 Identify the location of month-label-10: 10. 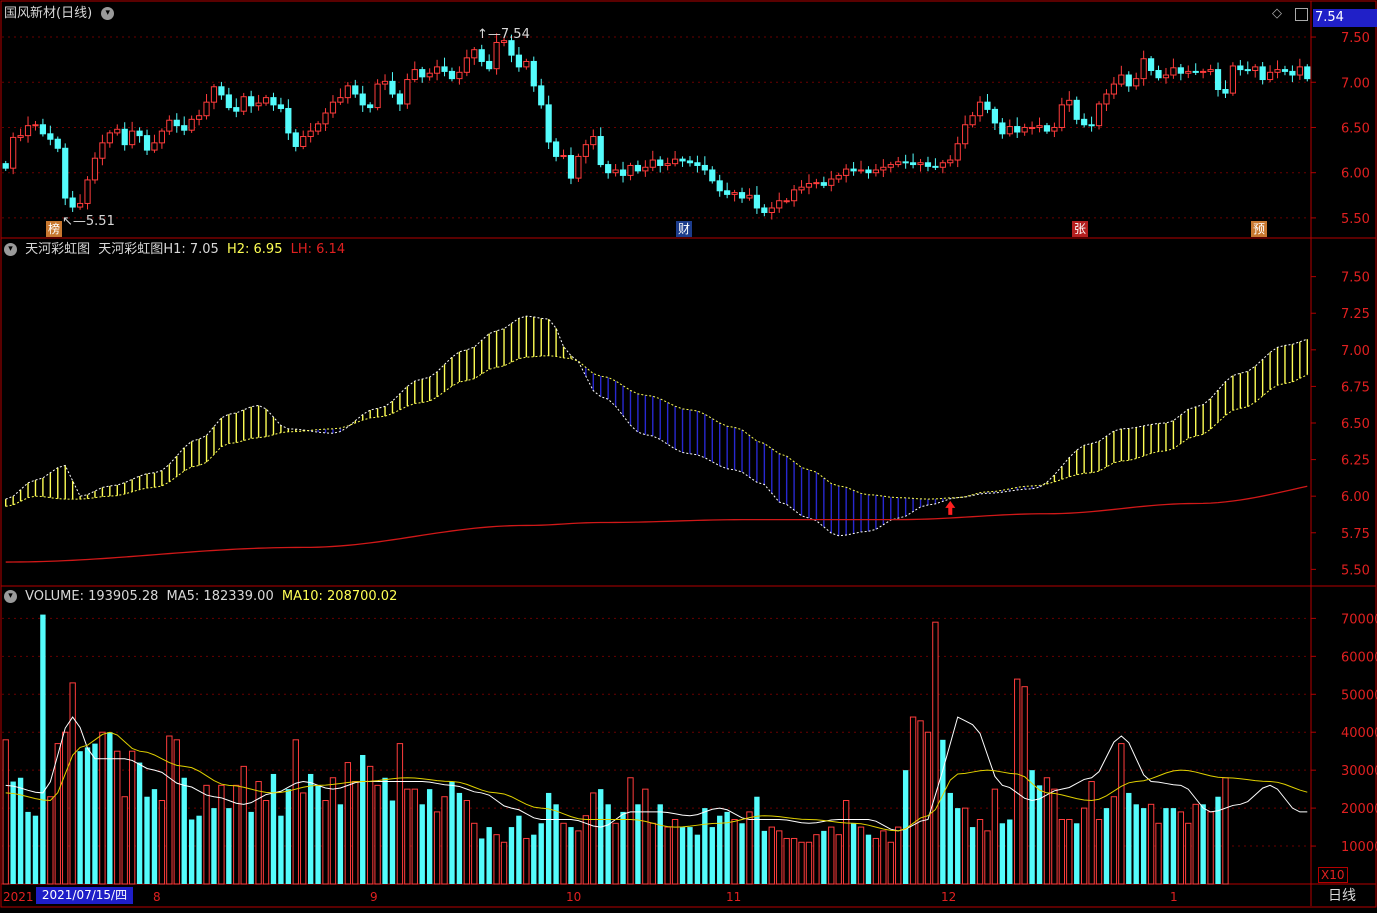
(574, 897).